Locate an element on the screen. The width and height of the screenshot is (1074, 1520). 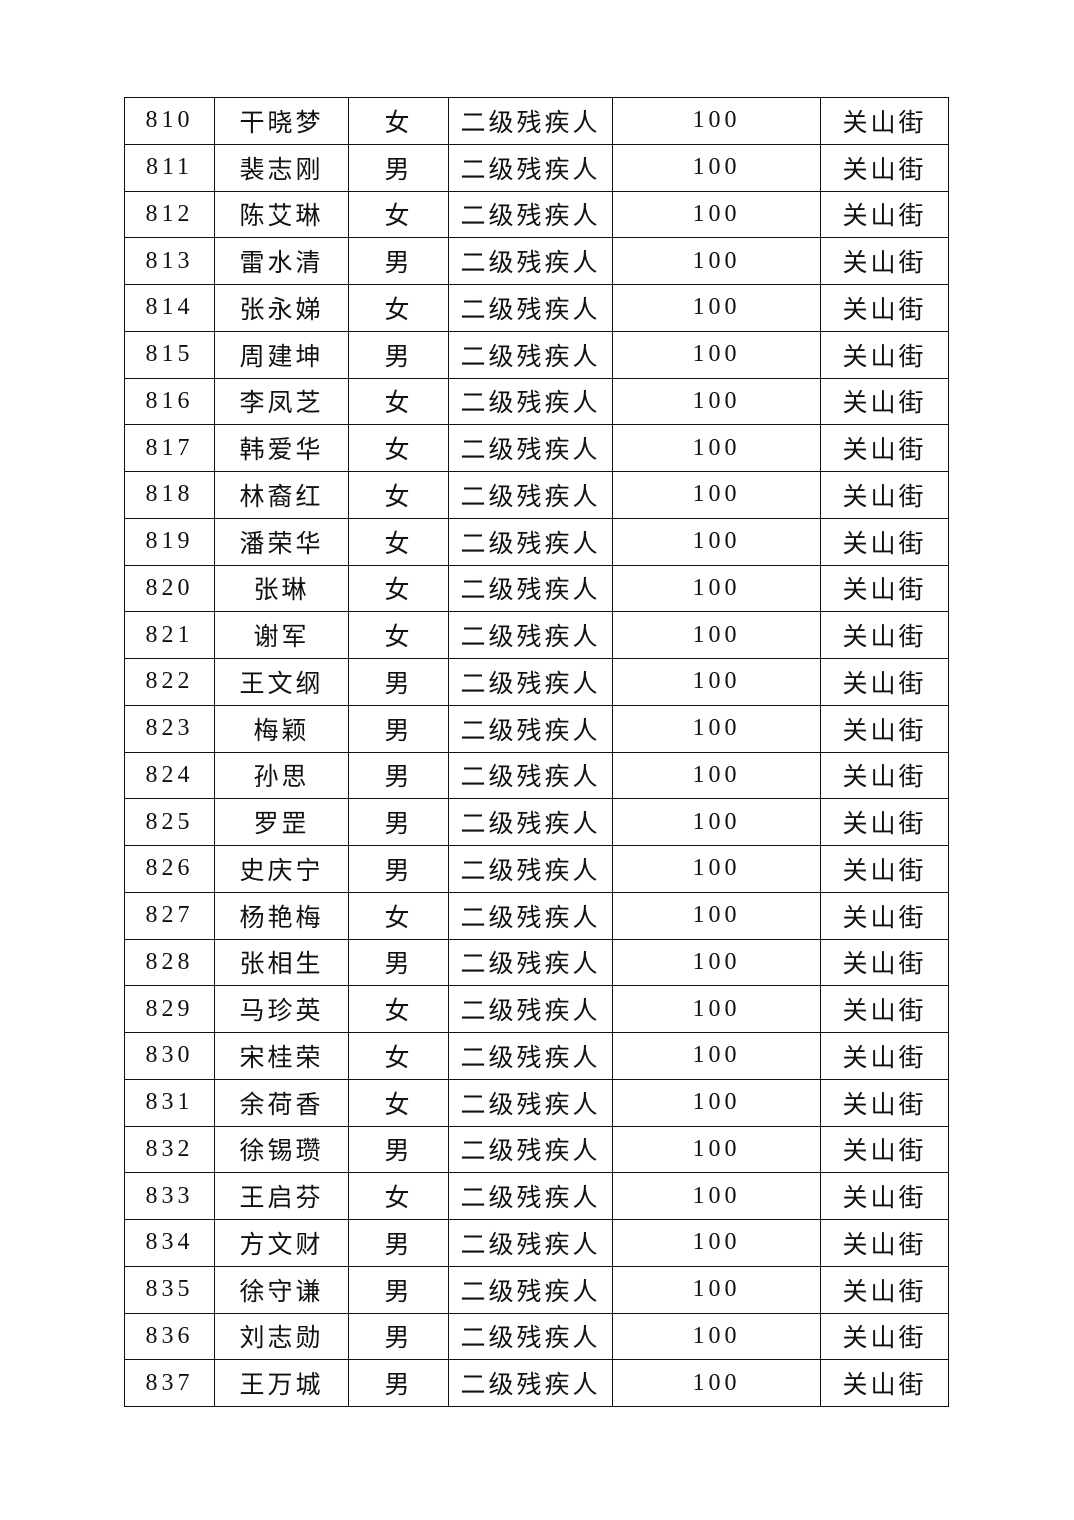
name-cell: 王文纲 is located at coordinates (281, 682).